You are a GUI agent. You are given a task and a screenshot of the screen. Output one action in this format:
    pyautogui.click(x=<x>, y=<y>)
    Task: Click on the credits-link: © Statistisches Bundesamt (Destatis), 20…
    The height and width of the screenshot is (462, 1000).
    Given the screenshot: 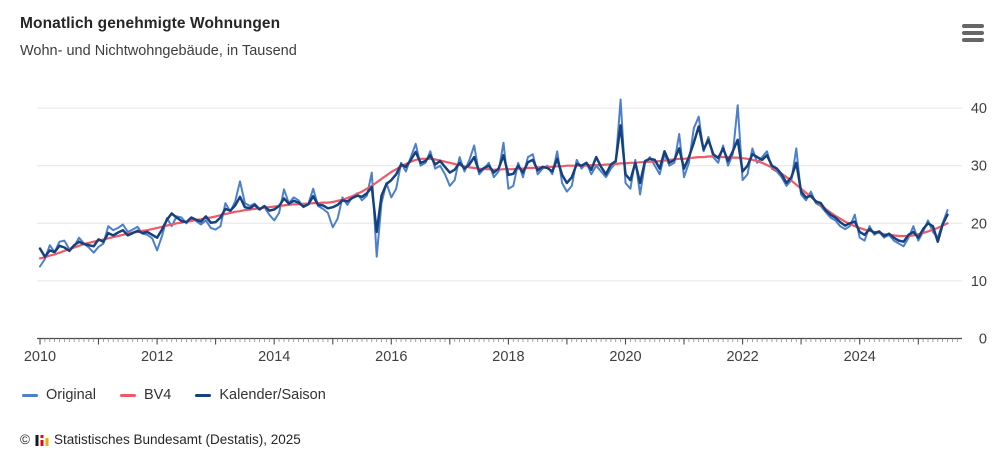 What is the action you would take?
    pyautogui.click(x=160, y=439)
    